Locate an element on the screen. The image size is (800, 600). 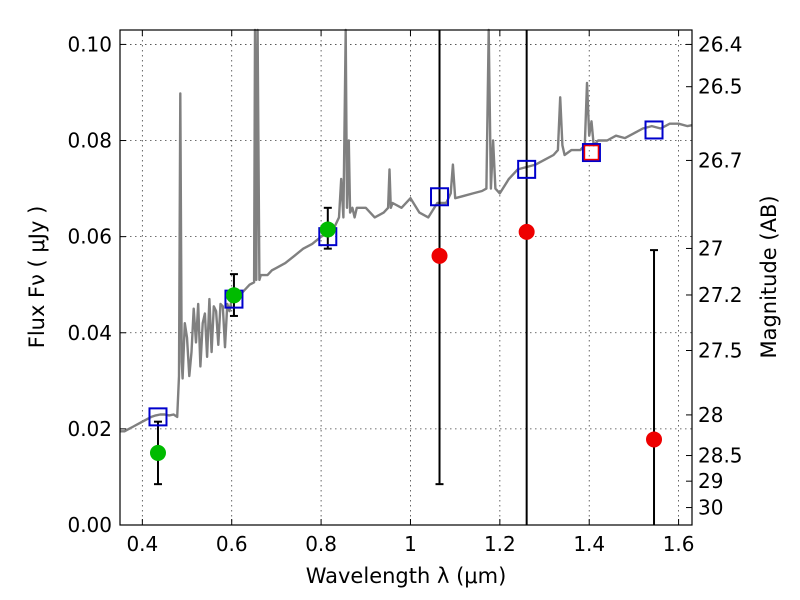
right-tick-label: 27.5 is located at coordinates (720, 351).